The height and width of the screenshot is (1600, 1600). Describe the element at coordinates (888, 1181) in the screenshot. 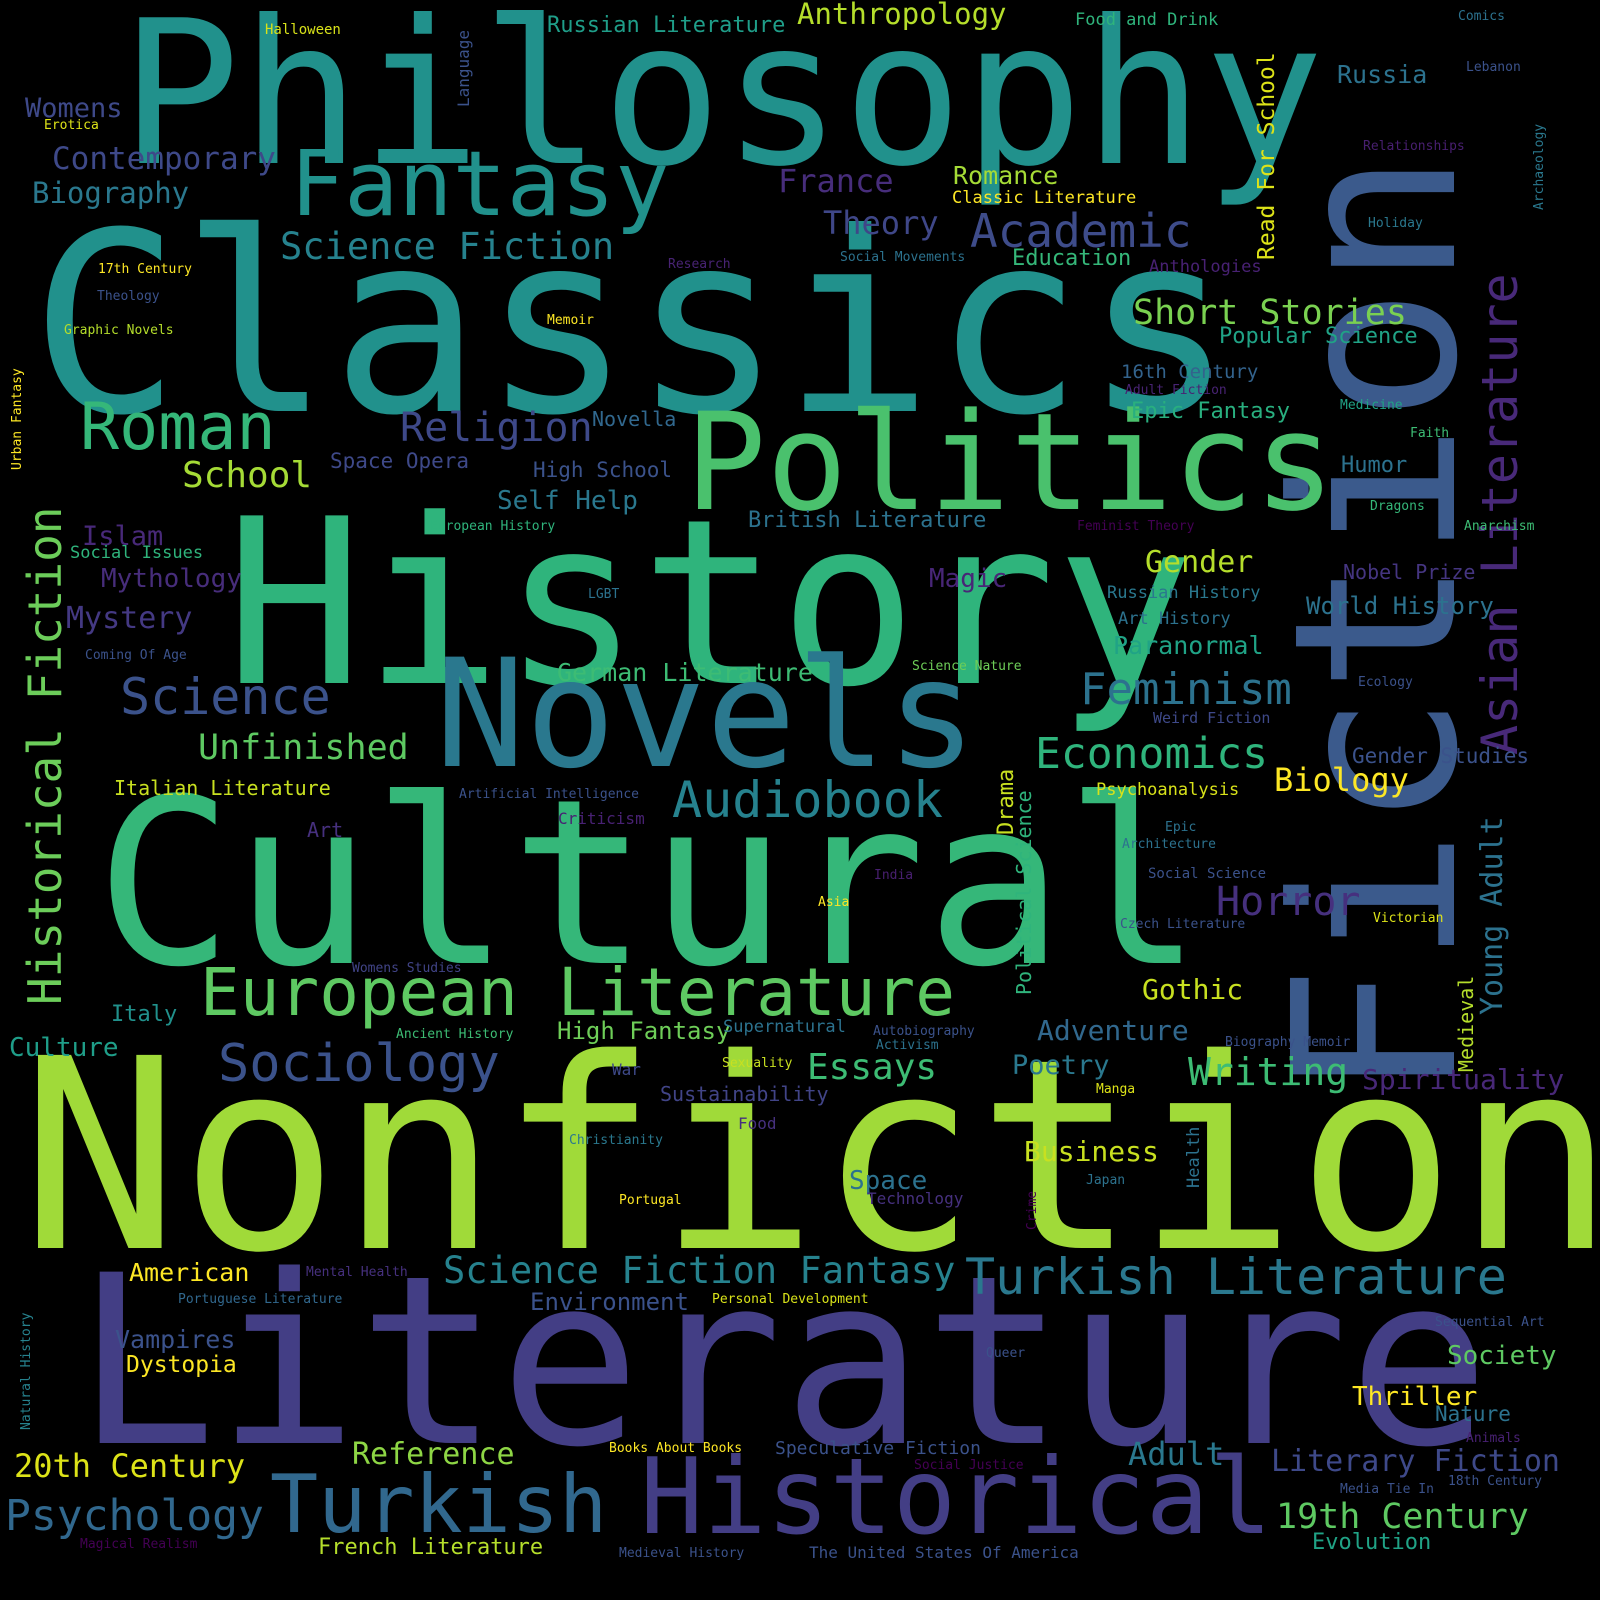

I see `word: Space` at that location.